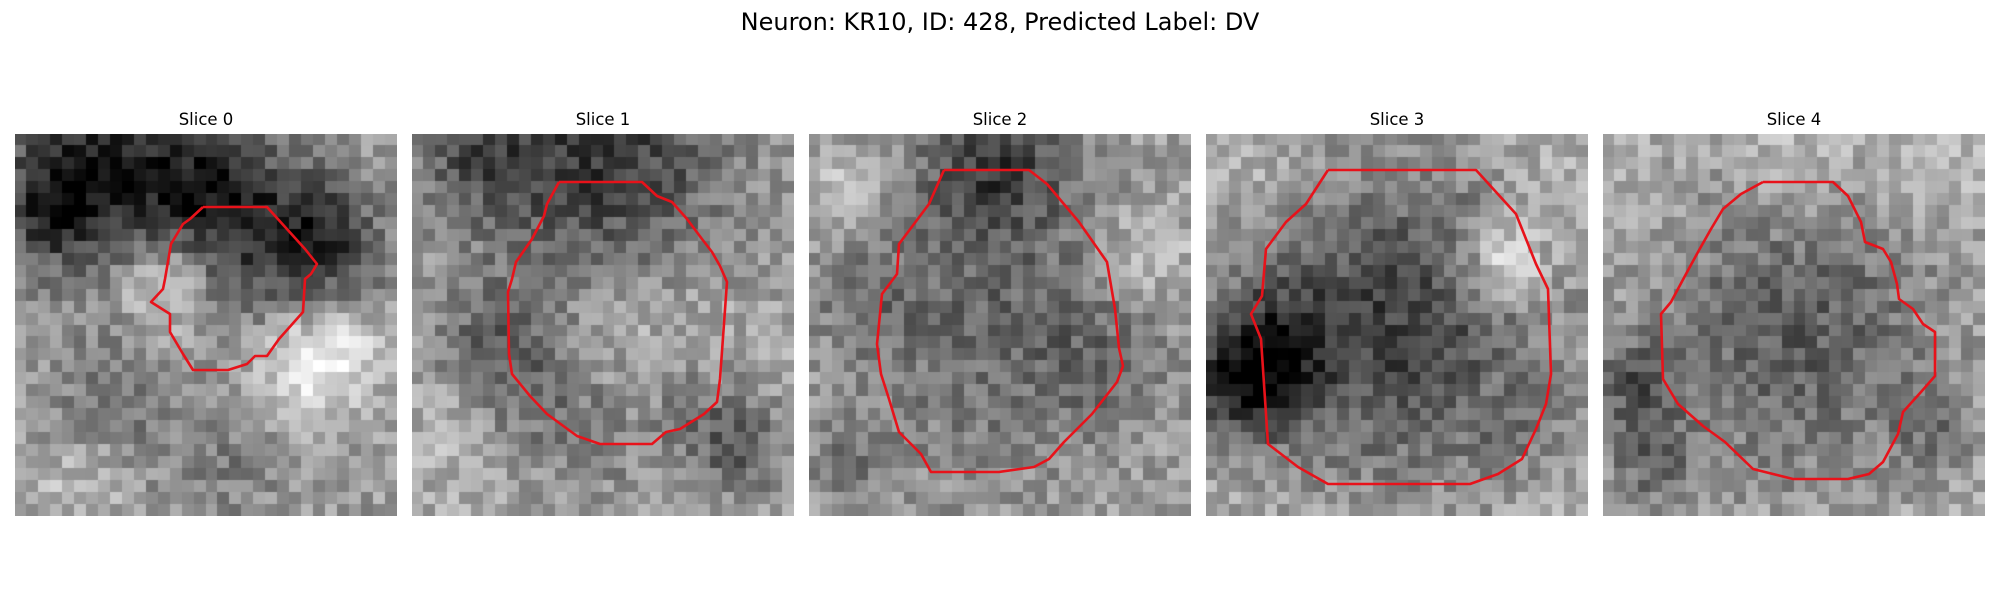 This screenshot has width=2000, height=600. What do you see at coordinates (1397, 119) in the screenshot?
I see `slice-title-3: Slice 3` at bounding box center [1397, 119].